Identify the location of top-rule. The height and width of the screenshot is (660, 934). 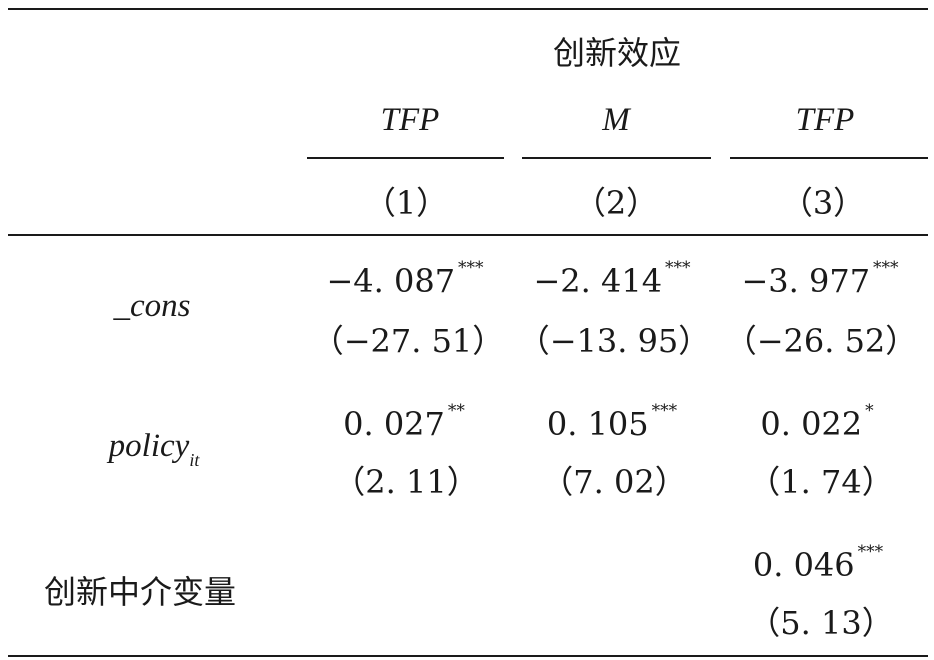
(468, 9).